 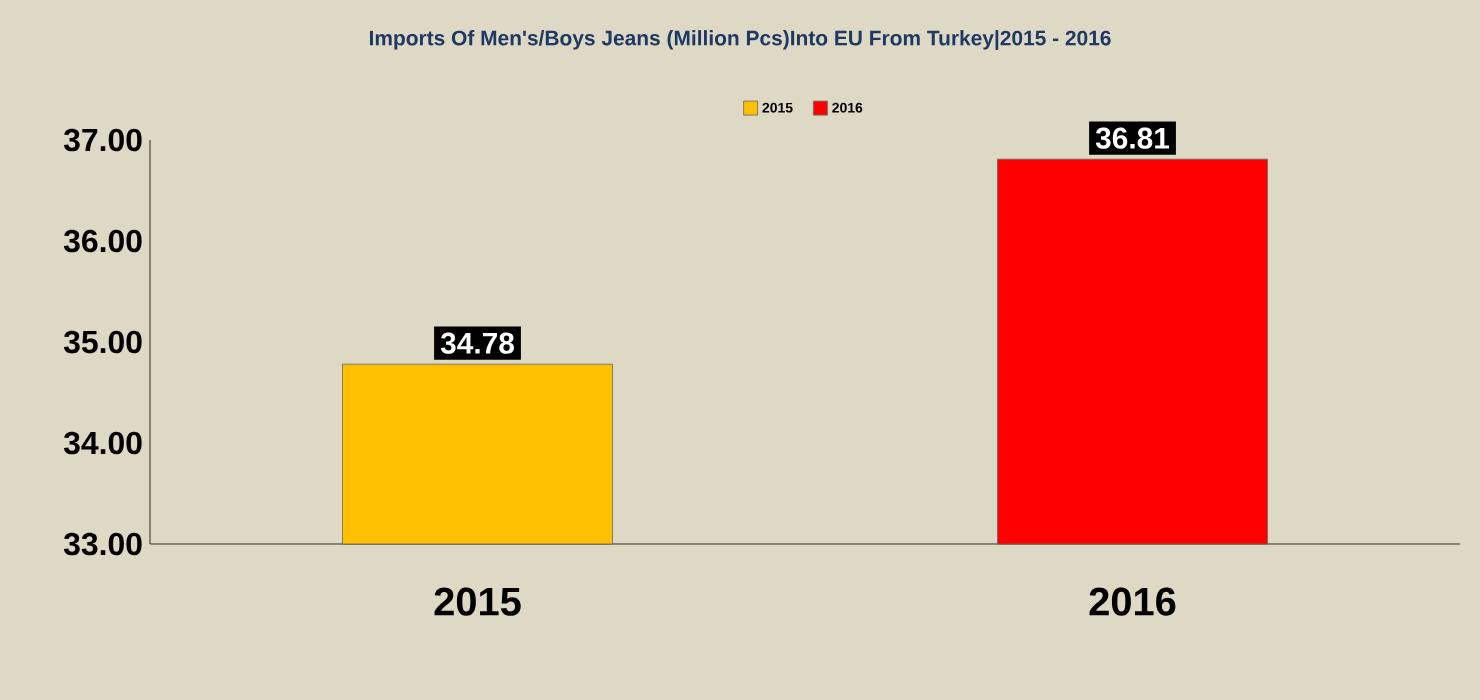 I want to click on y-tick-label: 34.00, so click(x=102, y=443).